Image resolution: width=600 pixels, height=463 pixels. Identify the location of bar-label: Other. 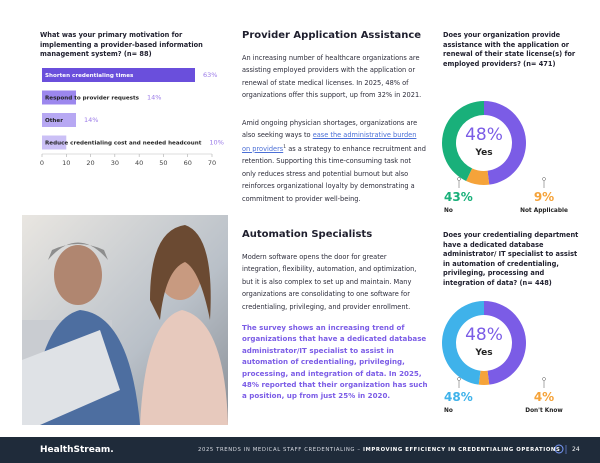
(54, 121).